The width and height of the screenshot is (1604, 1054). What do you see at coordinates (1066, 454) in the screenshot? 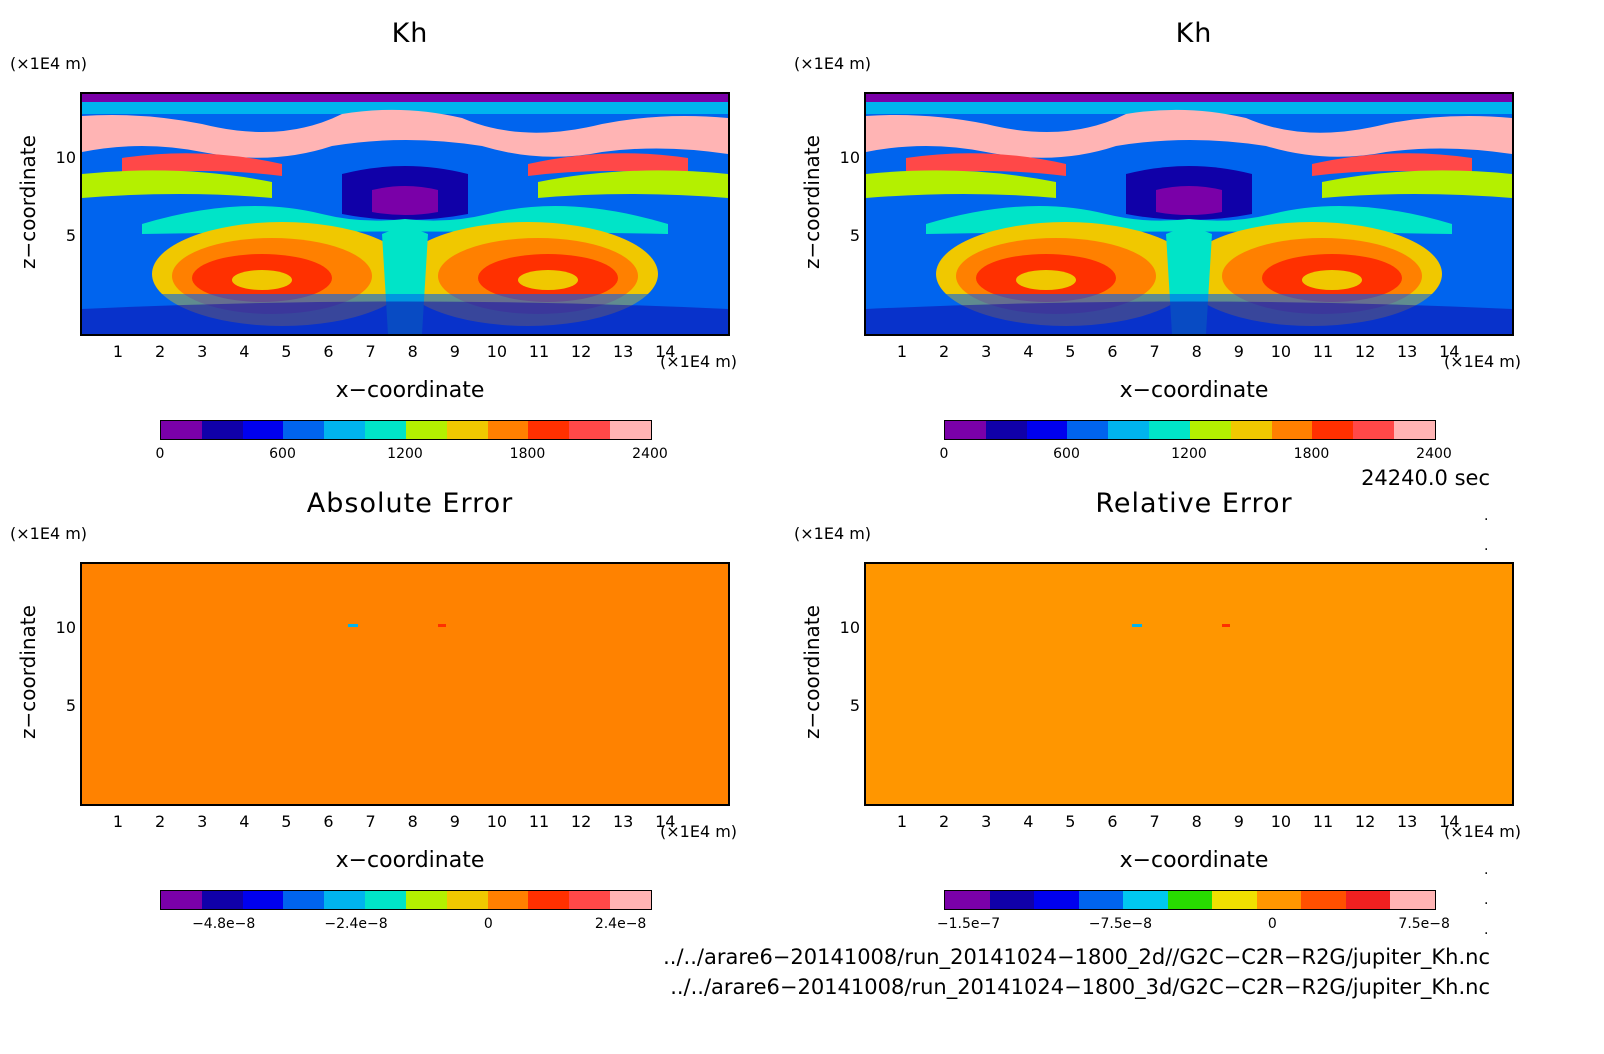
I see `colorbar-tick-label: 600` at bounding box center [1066, 454].